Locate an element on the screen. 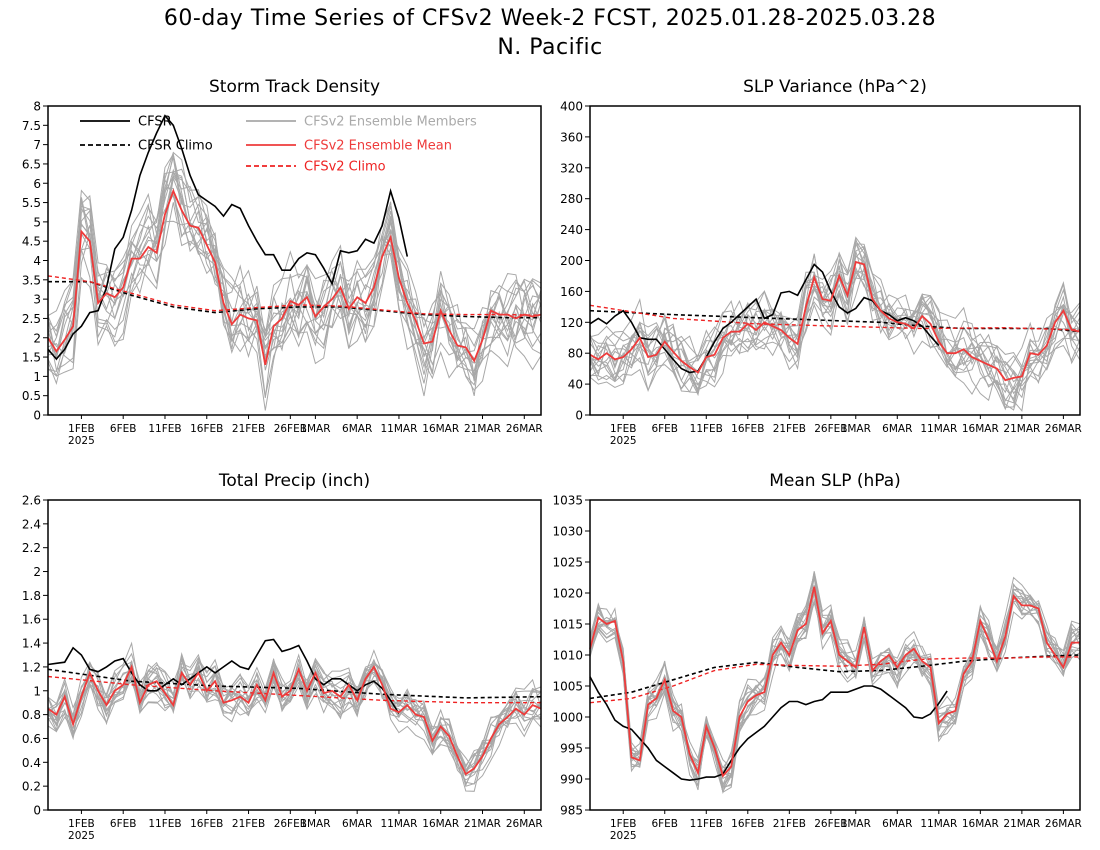 This screenshot has width=1100, height=850. series-cfsv2-climo is located at coordinates (834, 680).